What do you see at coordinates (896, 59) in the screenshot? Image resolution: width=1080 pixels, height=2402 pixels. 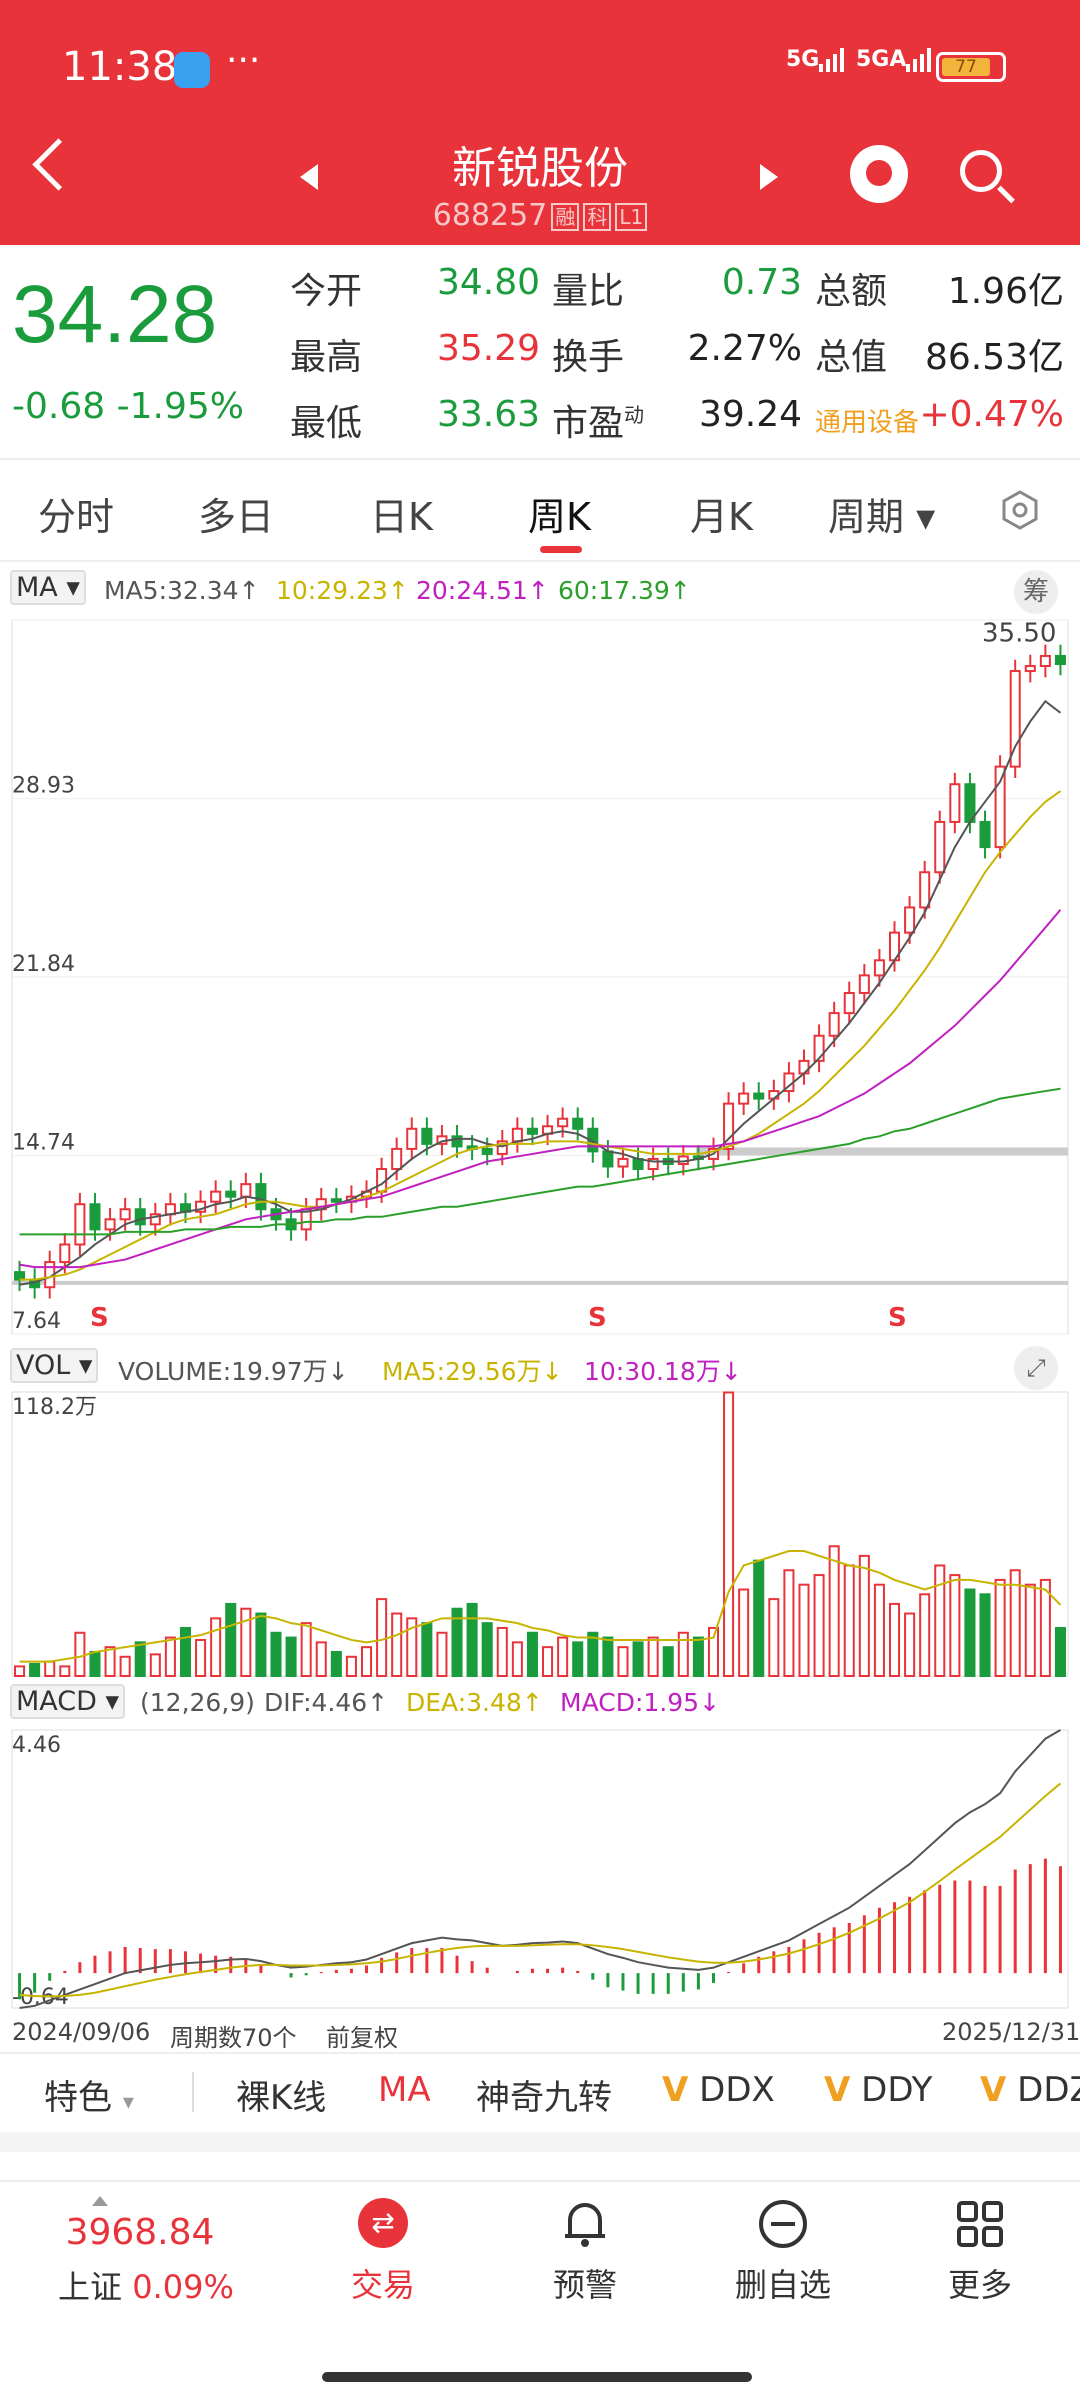 I see `signal-5ga-icon: 5GA` at bounding box center [896, 59].